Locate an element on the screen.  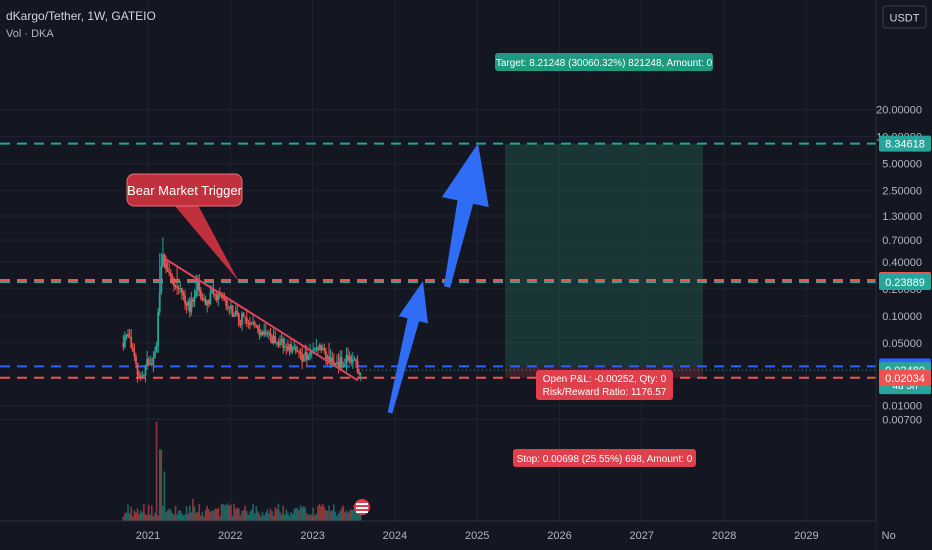
target-zone is located at coordinates (604, 255).